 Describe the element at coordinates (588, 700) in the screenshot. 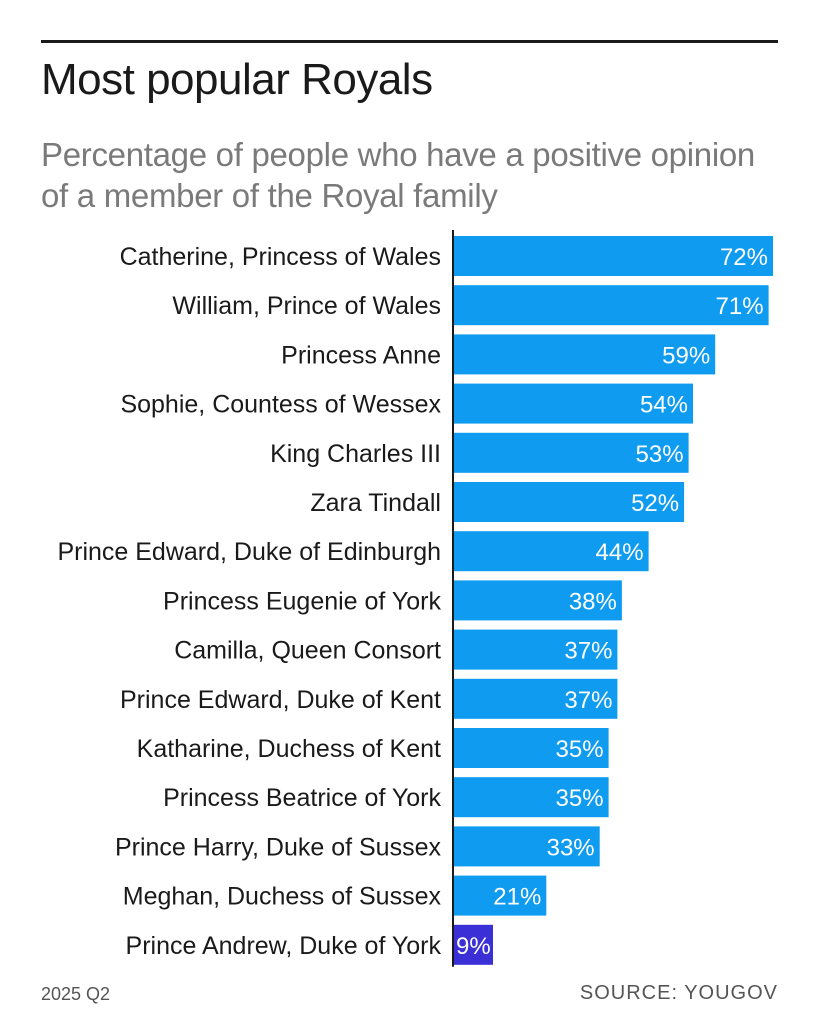

I see `value-label-10: 37%` at that location.